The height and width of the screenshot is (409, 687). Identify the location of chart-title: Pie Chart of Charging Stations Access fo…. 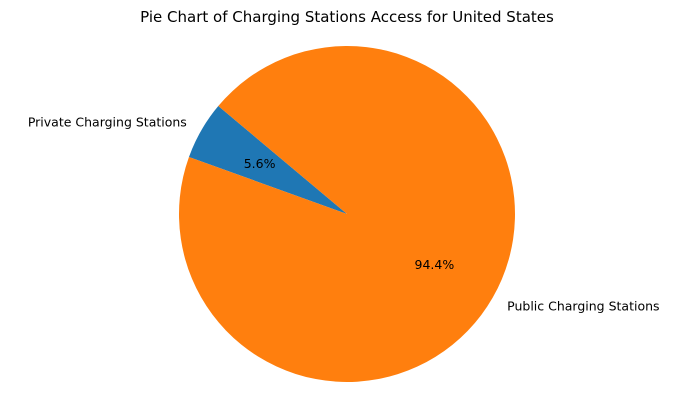
(347, 17).